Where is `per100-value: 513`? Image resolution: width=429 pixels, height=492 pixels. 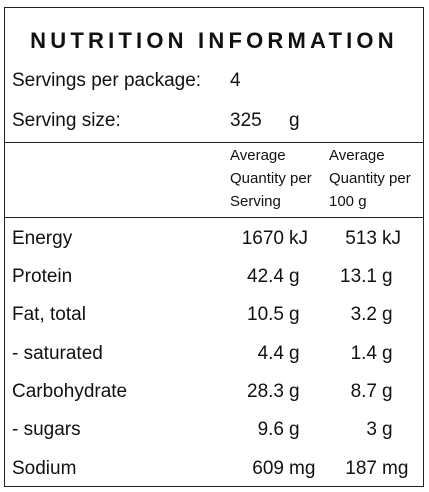
per100-value: 513 is located at coordinates (361, 238).